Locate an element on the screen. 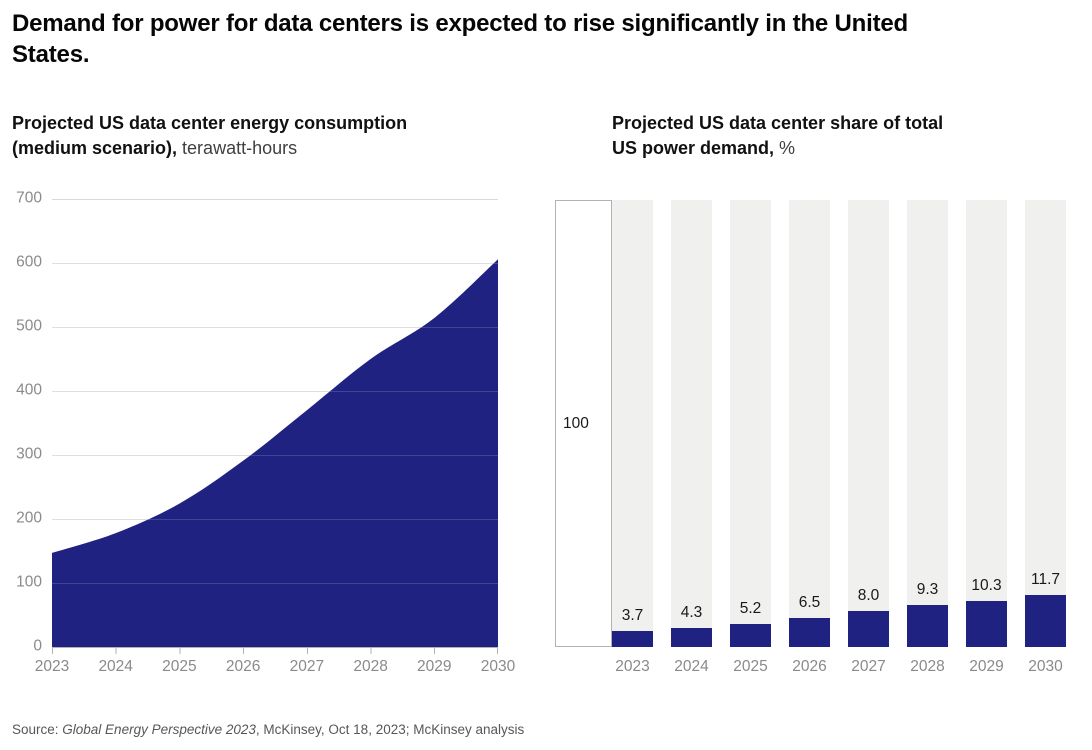  y-axis-label: 700 is located at coordinates (29, 198).